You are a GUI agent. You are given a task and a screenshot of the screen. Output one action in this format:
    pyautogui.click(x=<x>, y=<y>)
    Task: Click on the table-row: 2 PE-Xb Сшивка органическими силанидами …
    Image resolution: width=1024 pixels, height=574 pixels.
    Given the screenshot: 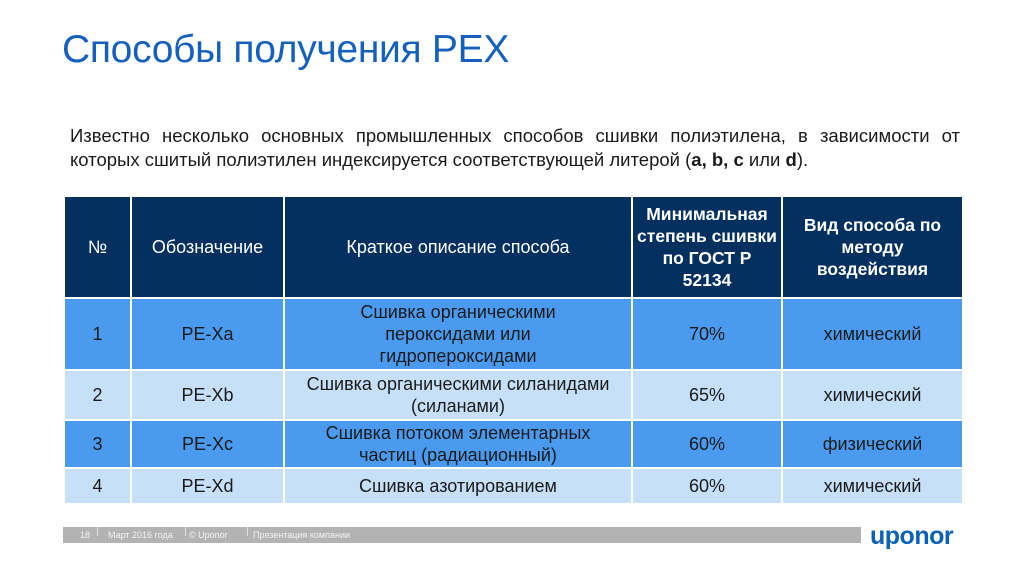 What is the action you would take?
    pyautogui.click(x=513, y=395)
    